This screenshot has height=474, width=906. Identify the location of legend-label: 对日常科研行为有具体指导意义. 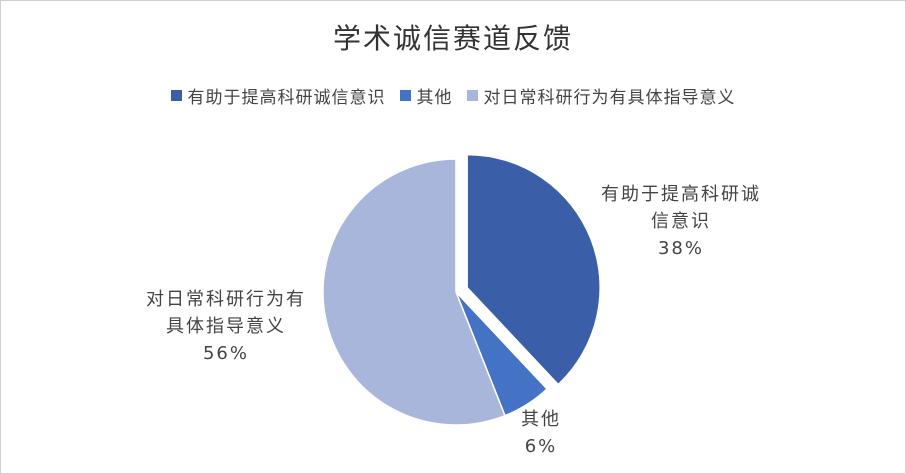
(609, 98).